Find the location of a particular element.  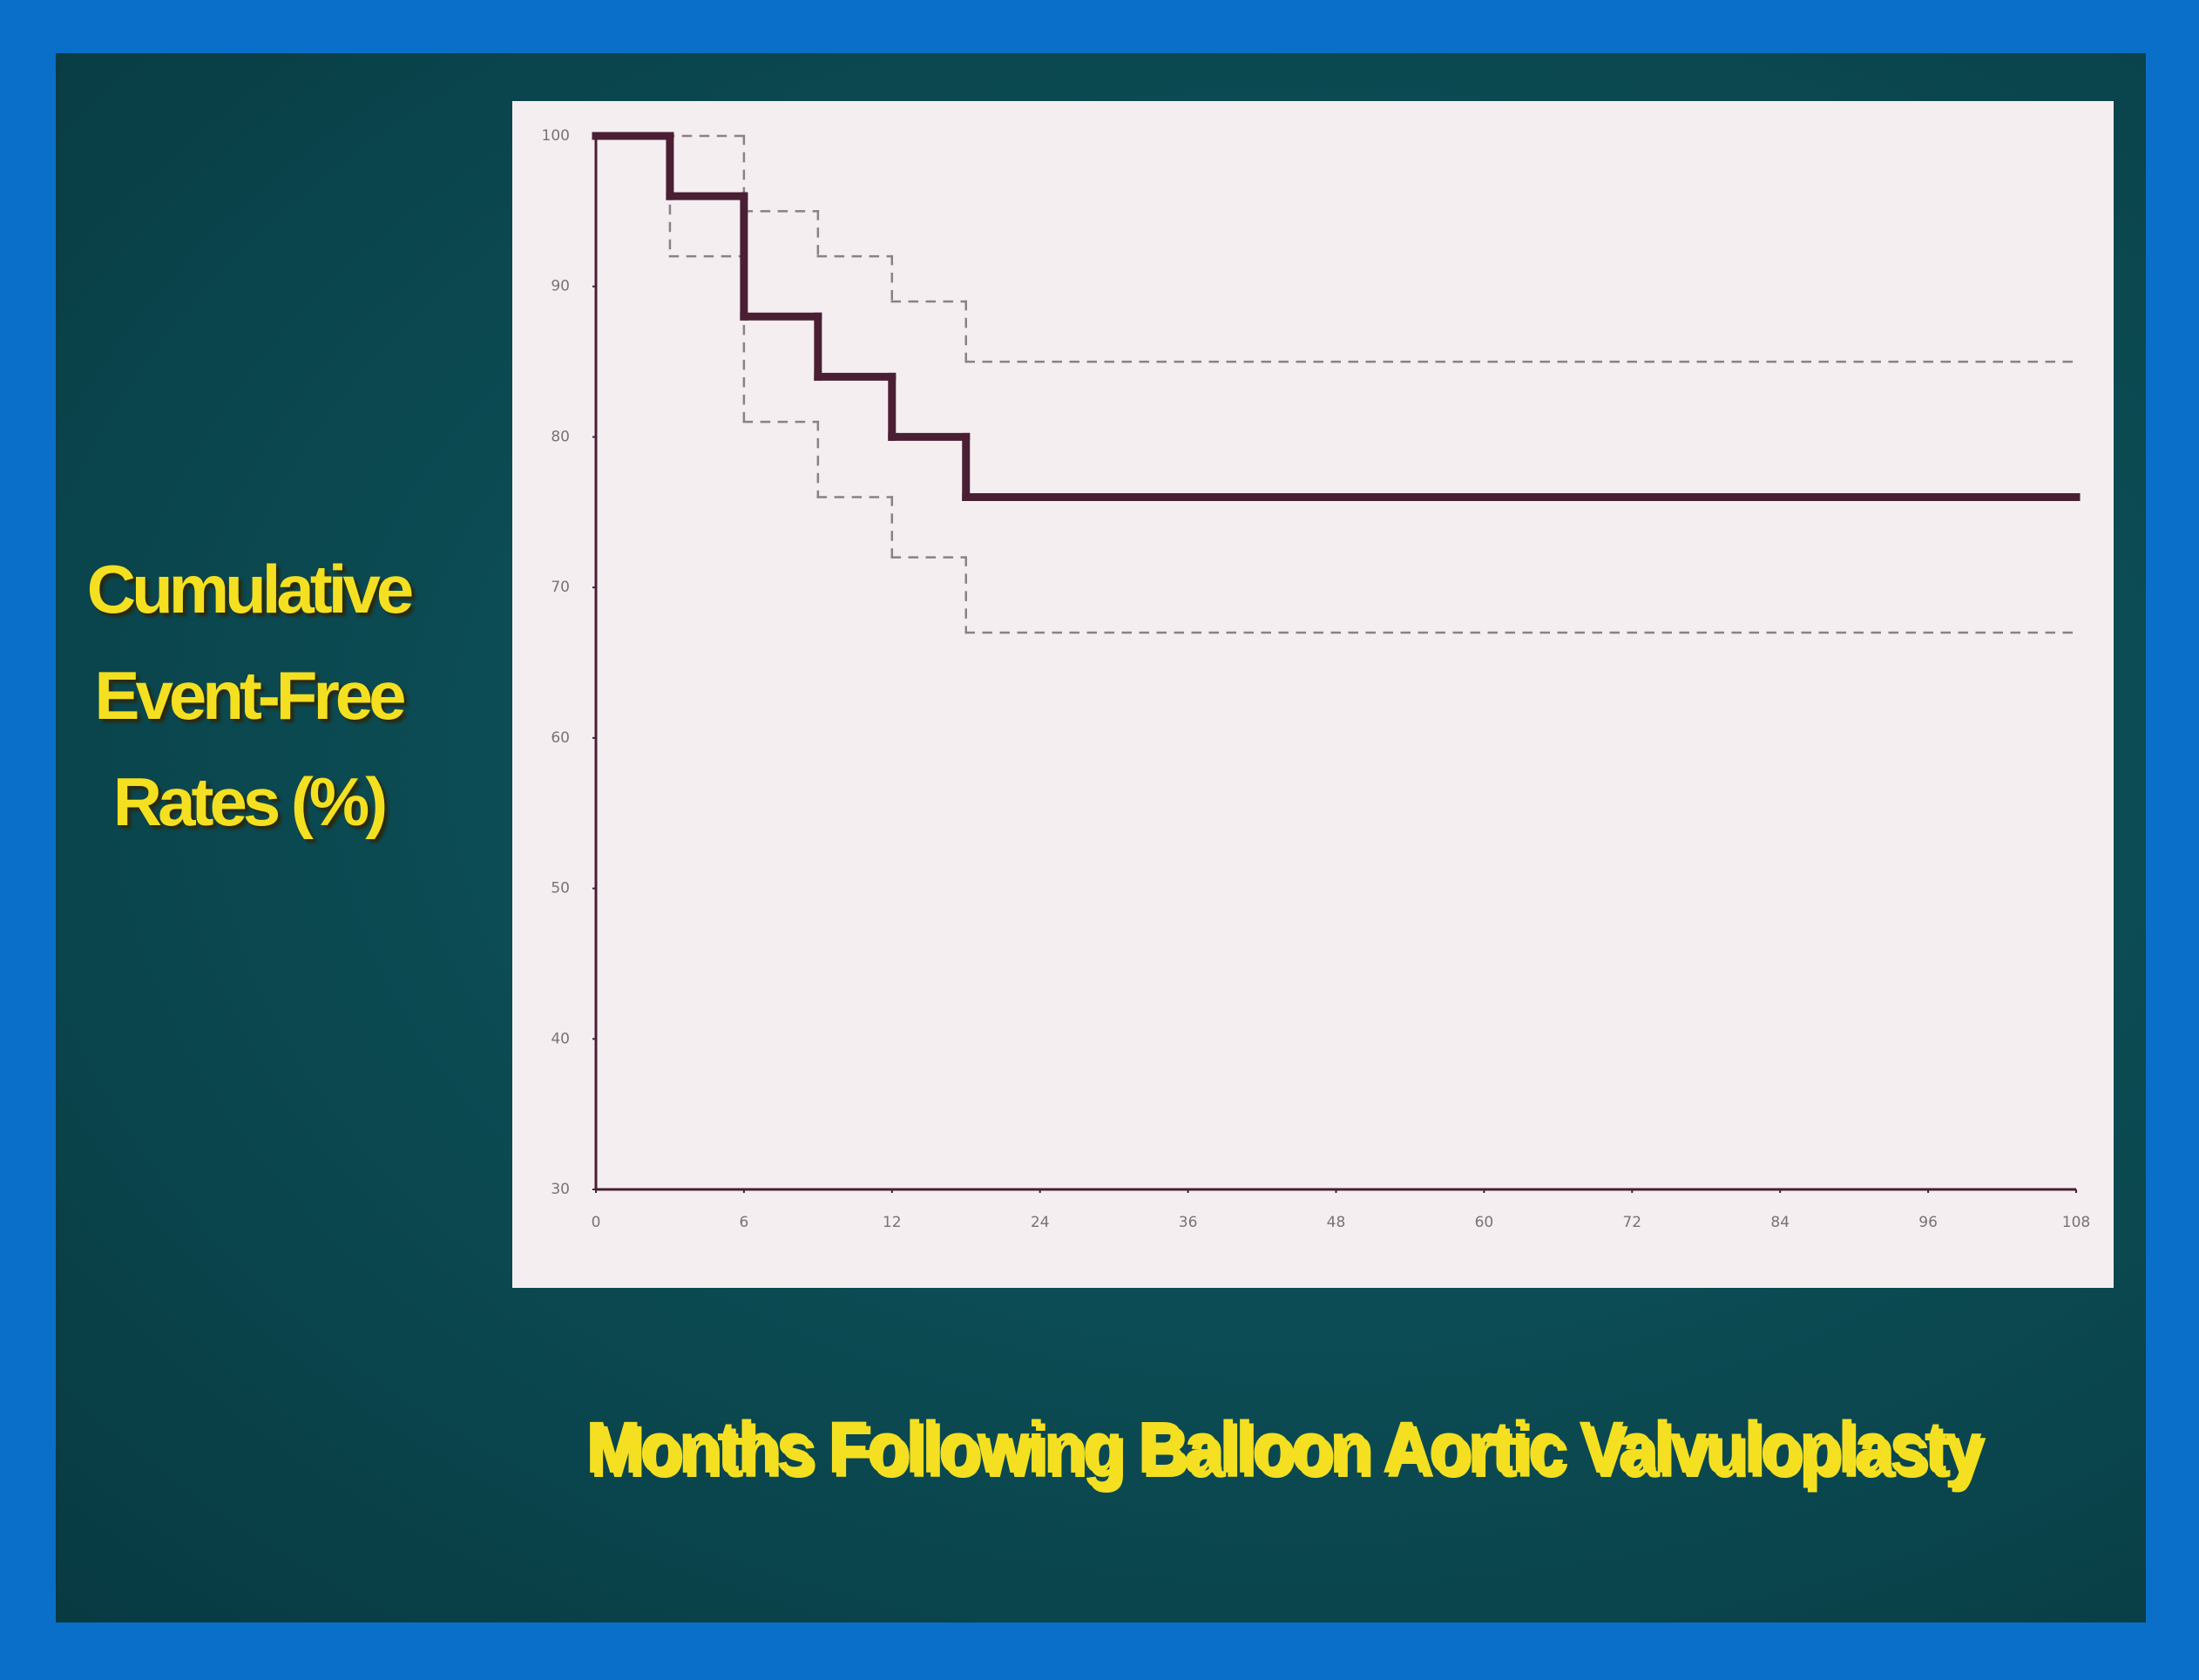

y-axis-label: Cumulative Event-Free Rates (%) is located at coordinates (250, 695).